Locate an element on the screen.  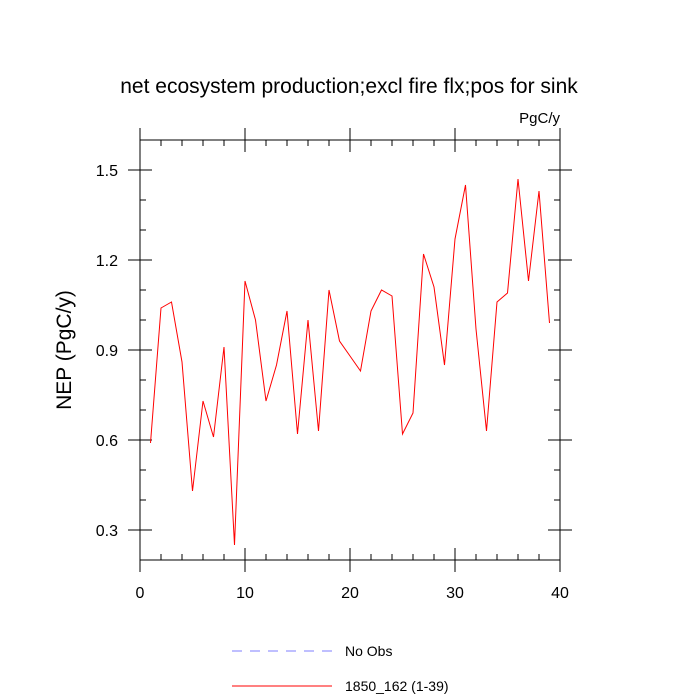
x-tick-label: 40 is located at coordinates (560, 593).